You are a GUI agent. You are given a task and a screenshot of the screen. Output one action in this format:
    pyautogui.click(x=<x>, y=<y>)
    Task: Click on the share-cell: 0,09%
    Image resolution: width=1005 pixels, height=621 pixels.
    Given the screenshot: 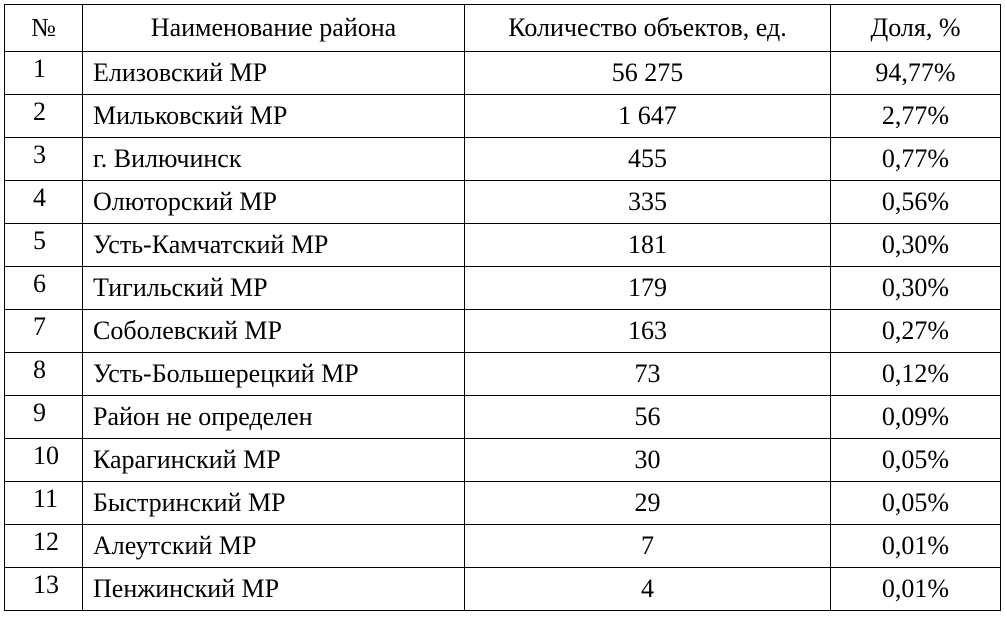 What is the action you would take?
    pyautogui.click(x=915, y=417)
    